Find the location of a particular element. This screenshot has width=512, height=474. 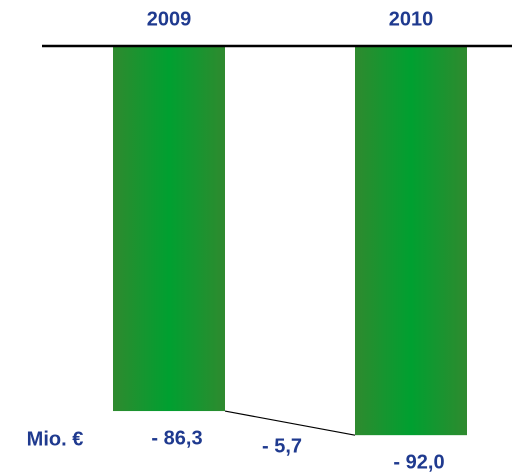

difference-label: - 5,7 is located at coordinates (282, 446).